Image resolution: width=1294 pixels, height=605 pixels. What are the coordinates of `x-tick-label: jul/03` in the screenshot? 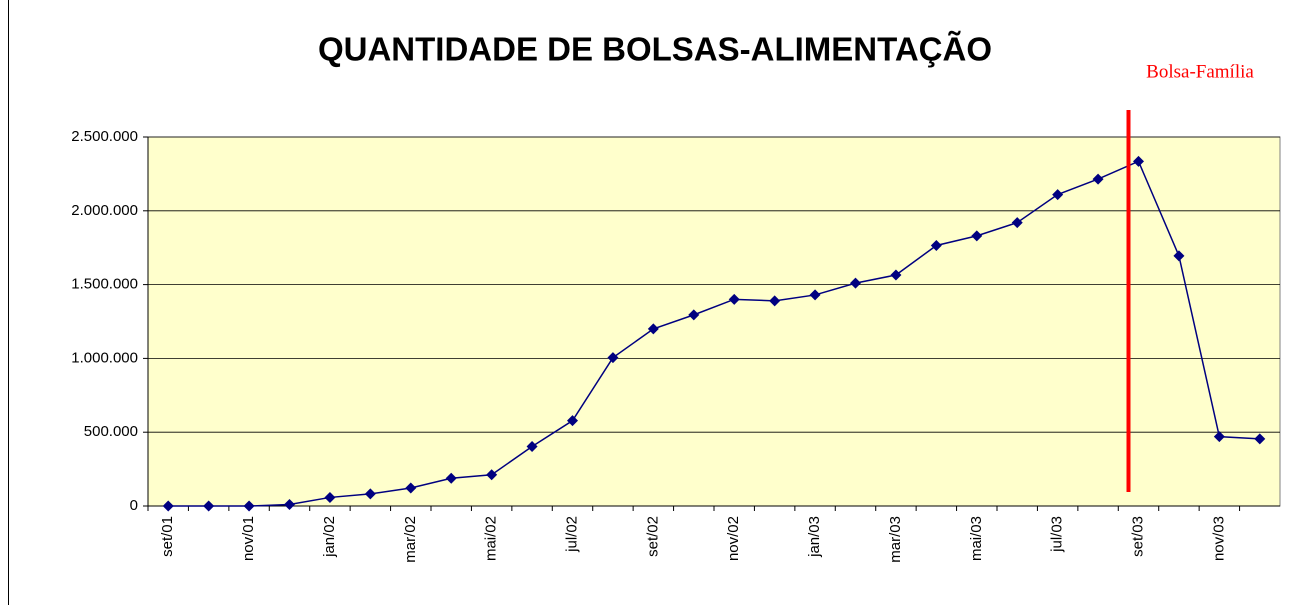 It's located at (1057, 534).